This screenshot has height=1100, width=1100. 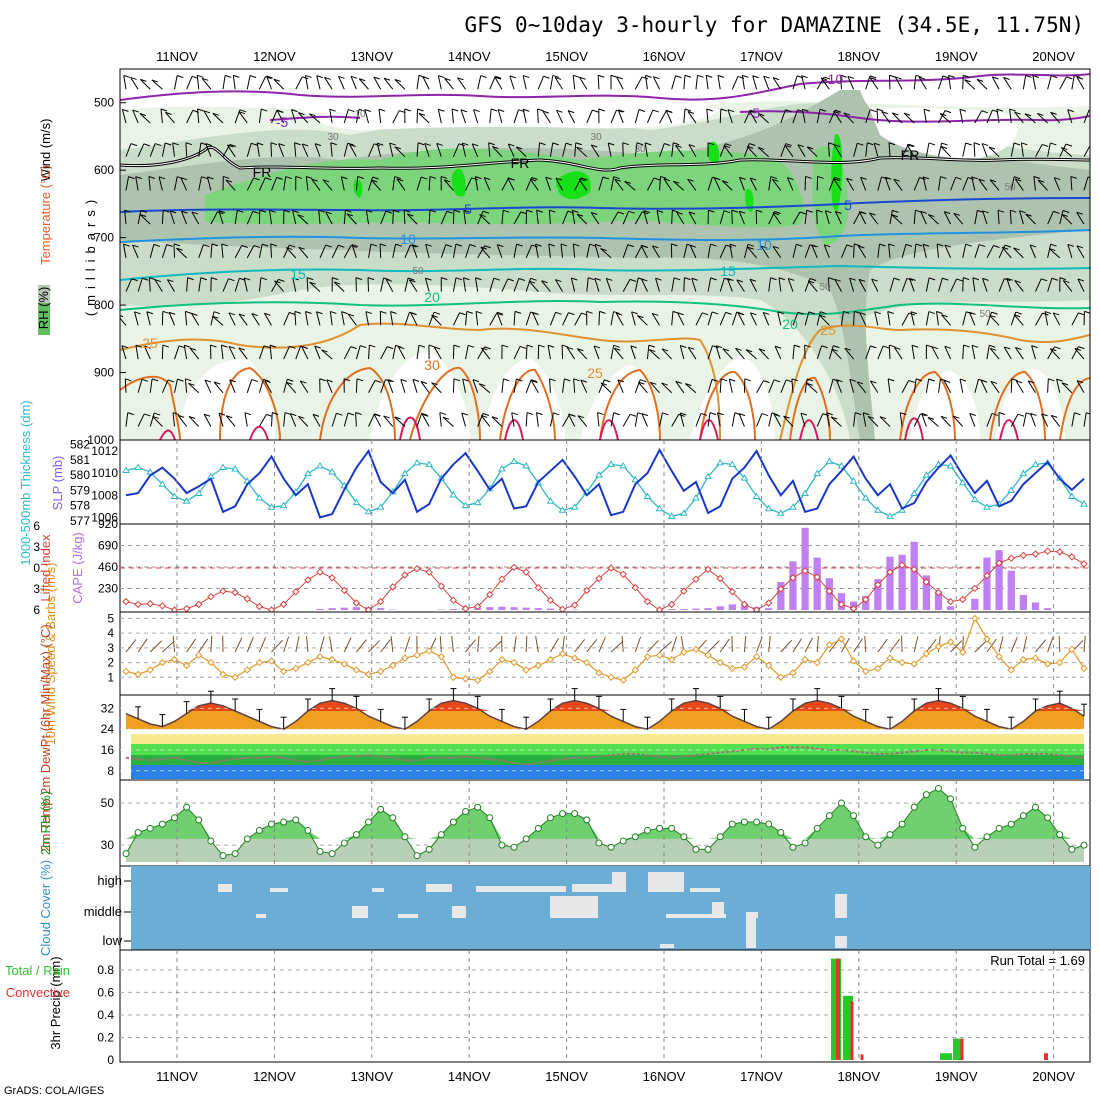 I want to click on rh-contour-label: 30, so click(x=640, y=149).